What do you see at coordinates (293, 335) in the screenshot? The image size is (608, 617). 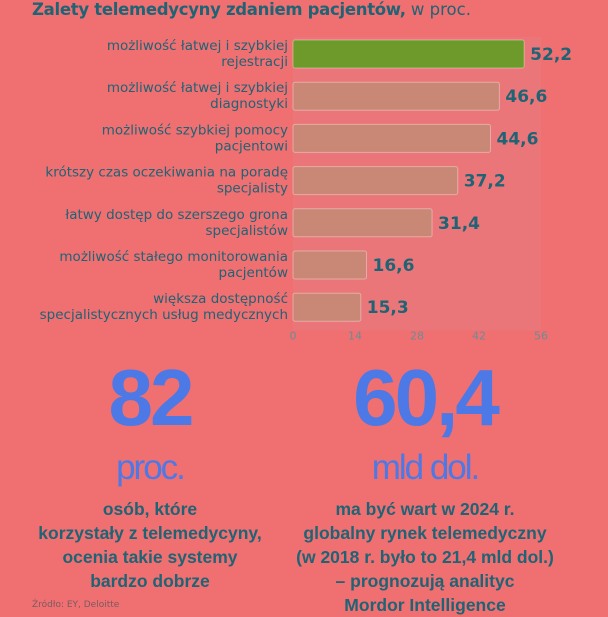 I see `x-tick-label: 0` at bounding box center [293, 335].